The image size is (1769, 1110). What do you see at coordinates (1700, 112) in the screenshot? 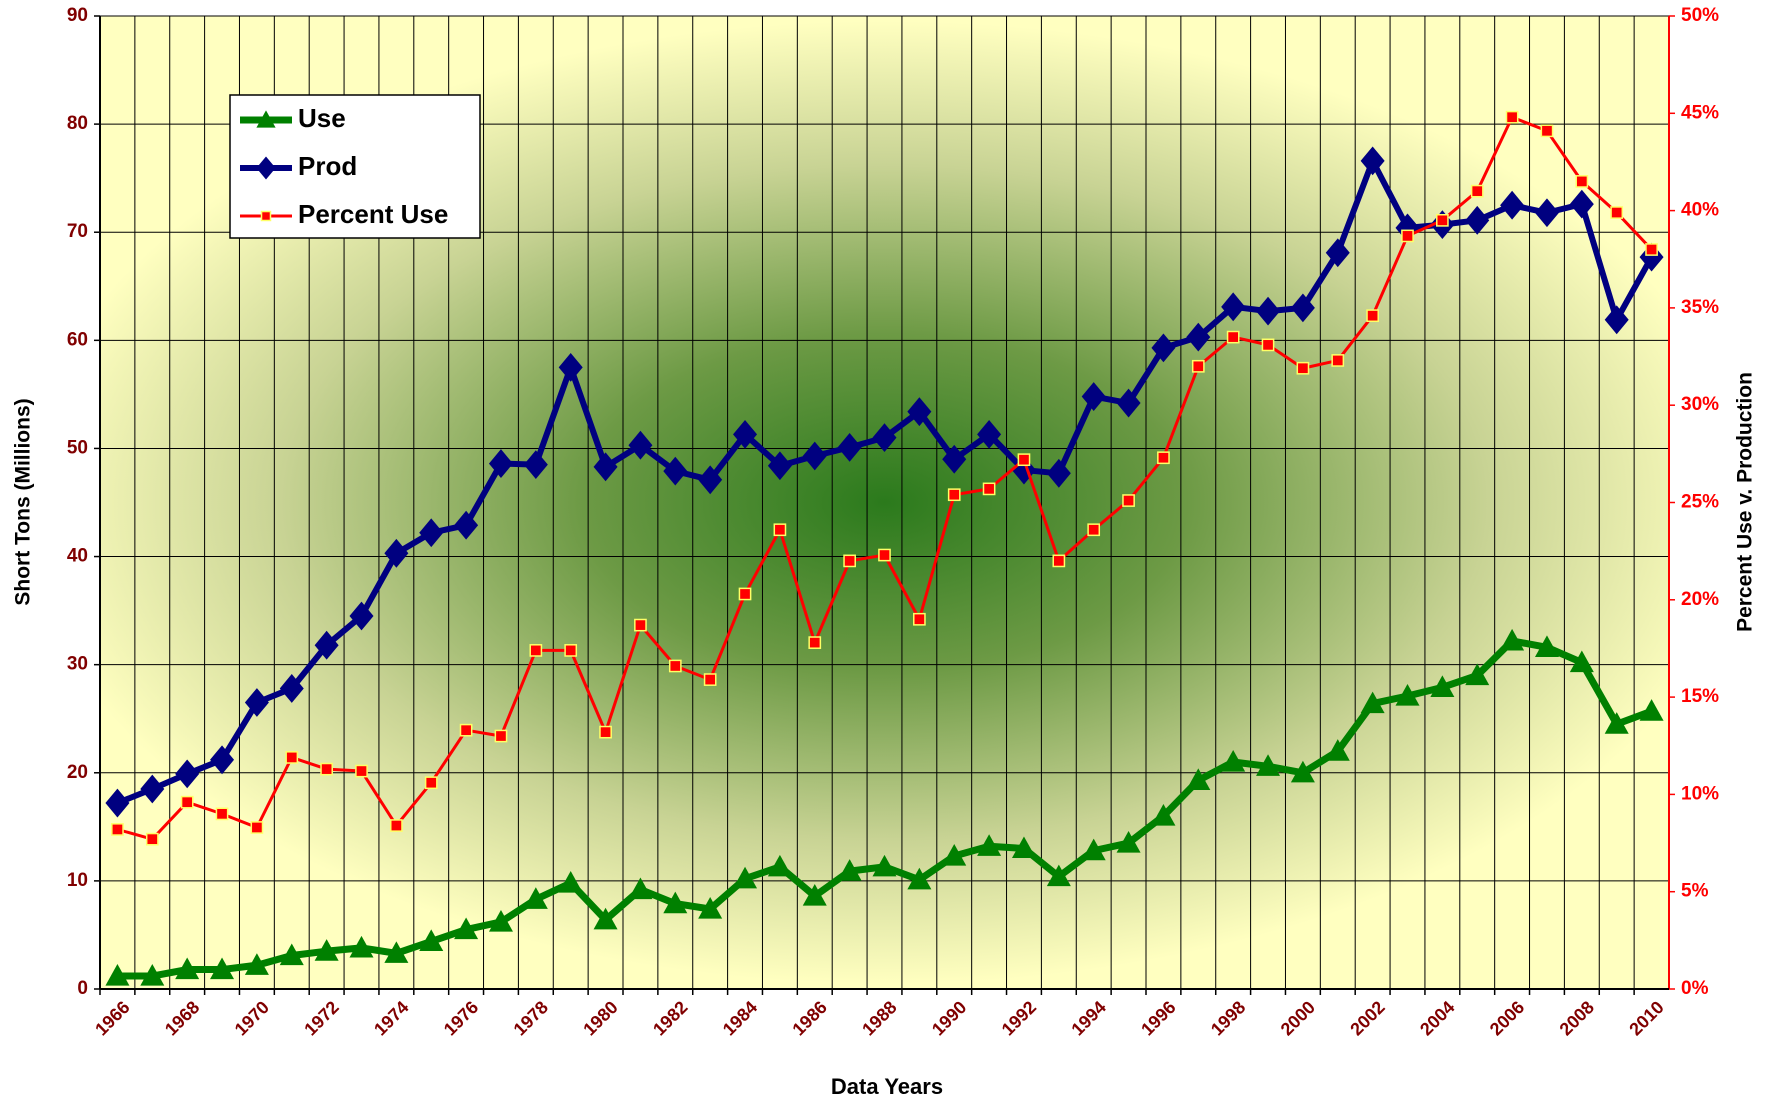
I see `y2-tick-label: 45%` at bounding box center [1700, 112].